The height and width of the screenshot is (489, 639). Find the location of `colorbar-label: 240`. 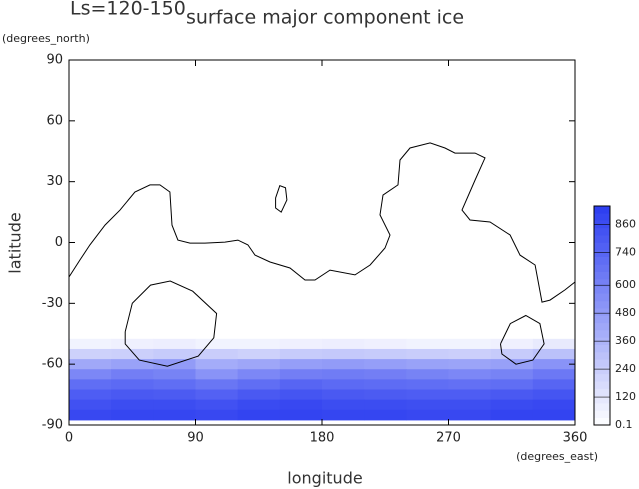

colorbar-label: 240 is located at coordinates (625, 368).